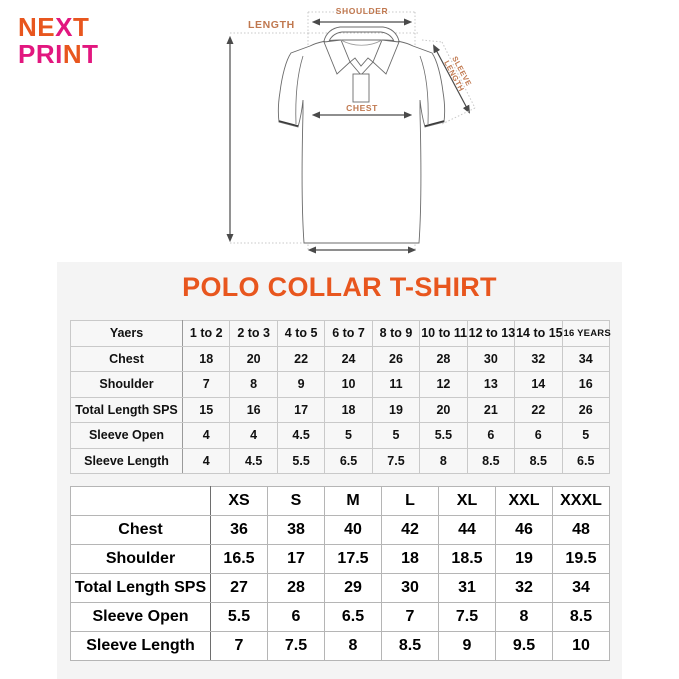  I want to click on cell: 42, so click(410, 530).